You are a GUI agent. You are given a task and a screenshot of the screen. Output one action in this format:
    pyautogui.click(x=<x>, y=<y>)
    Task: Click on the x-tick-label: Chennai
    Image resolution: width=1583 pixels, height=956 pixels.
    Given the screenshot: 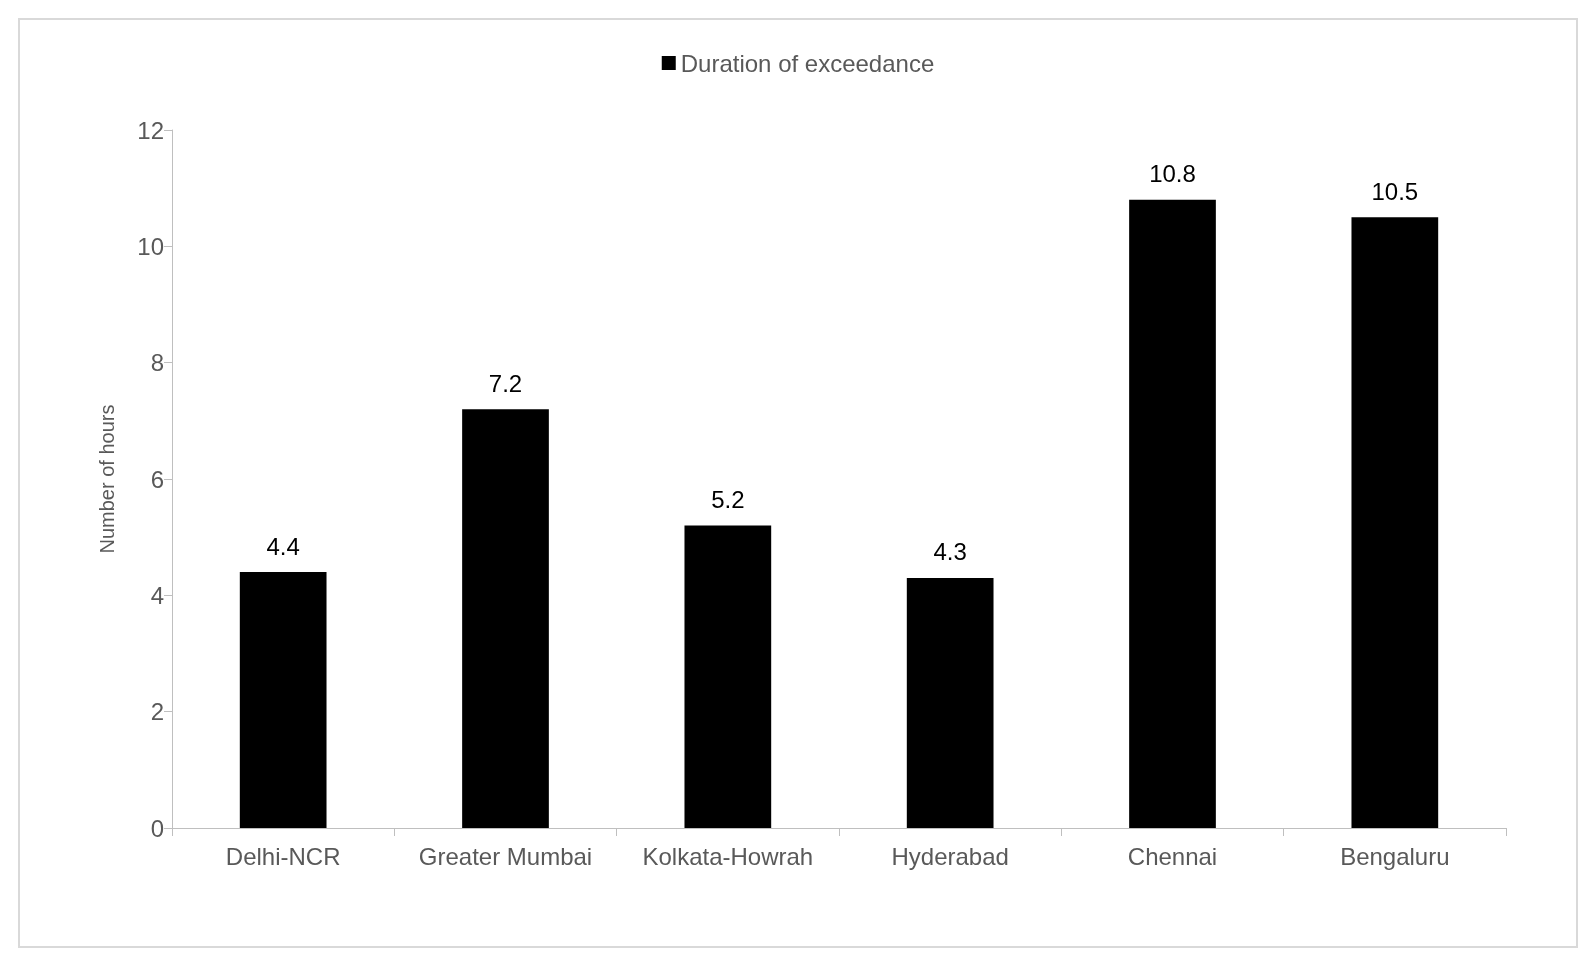 What is the action you would take?
    pyautogui.click(x=1172, y=856)
    